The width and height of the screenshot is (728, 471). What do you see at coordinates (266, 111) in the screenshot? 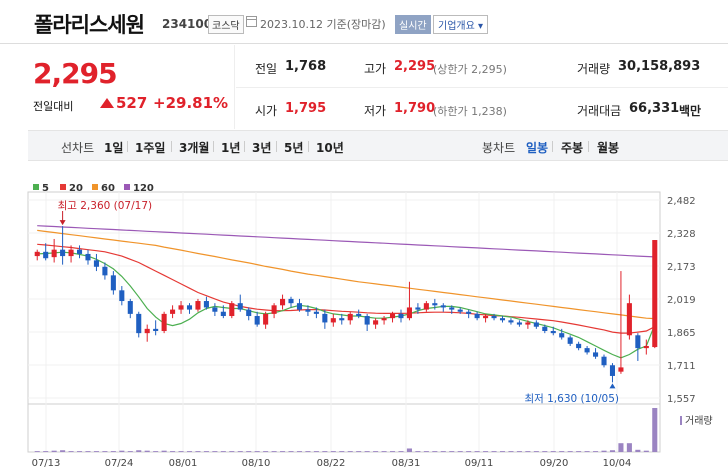
I see `open-label: 시가` at bounding box center [266, 111].